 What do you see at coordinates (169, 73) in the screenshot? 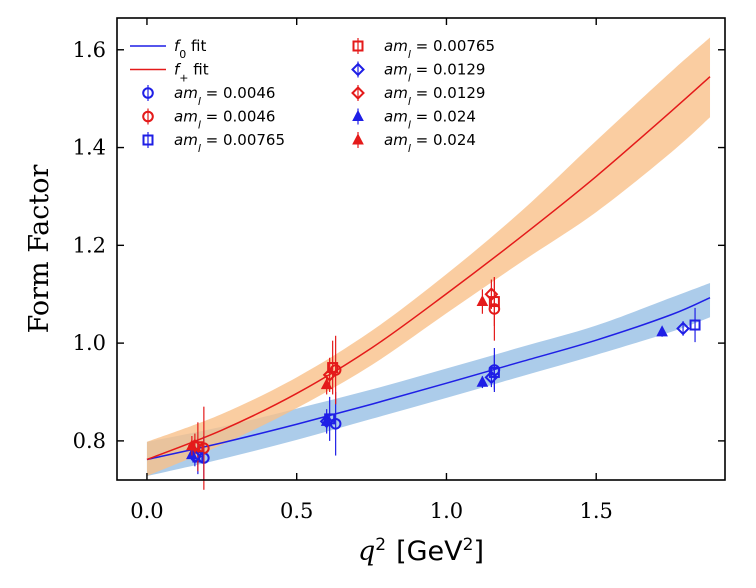
I see `legend-entry: f+ fit` at bounding box center [169, 73].